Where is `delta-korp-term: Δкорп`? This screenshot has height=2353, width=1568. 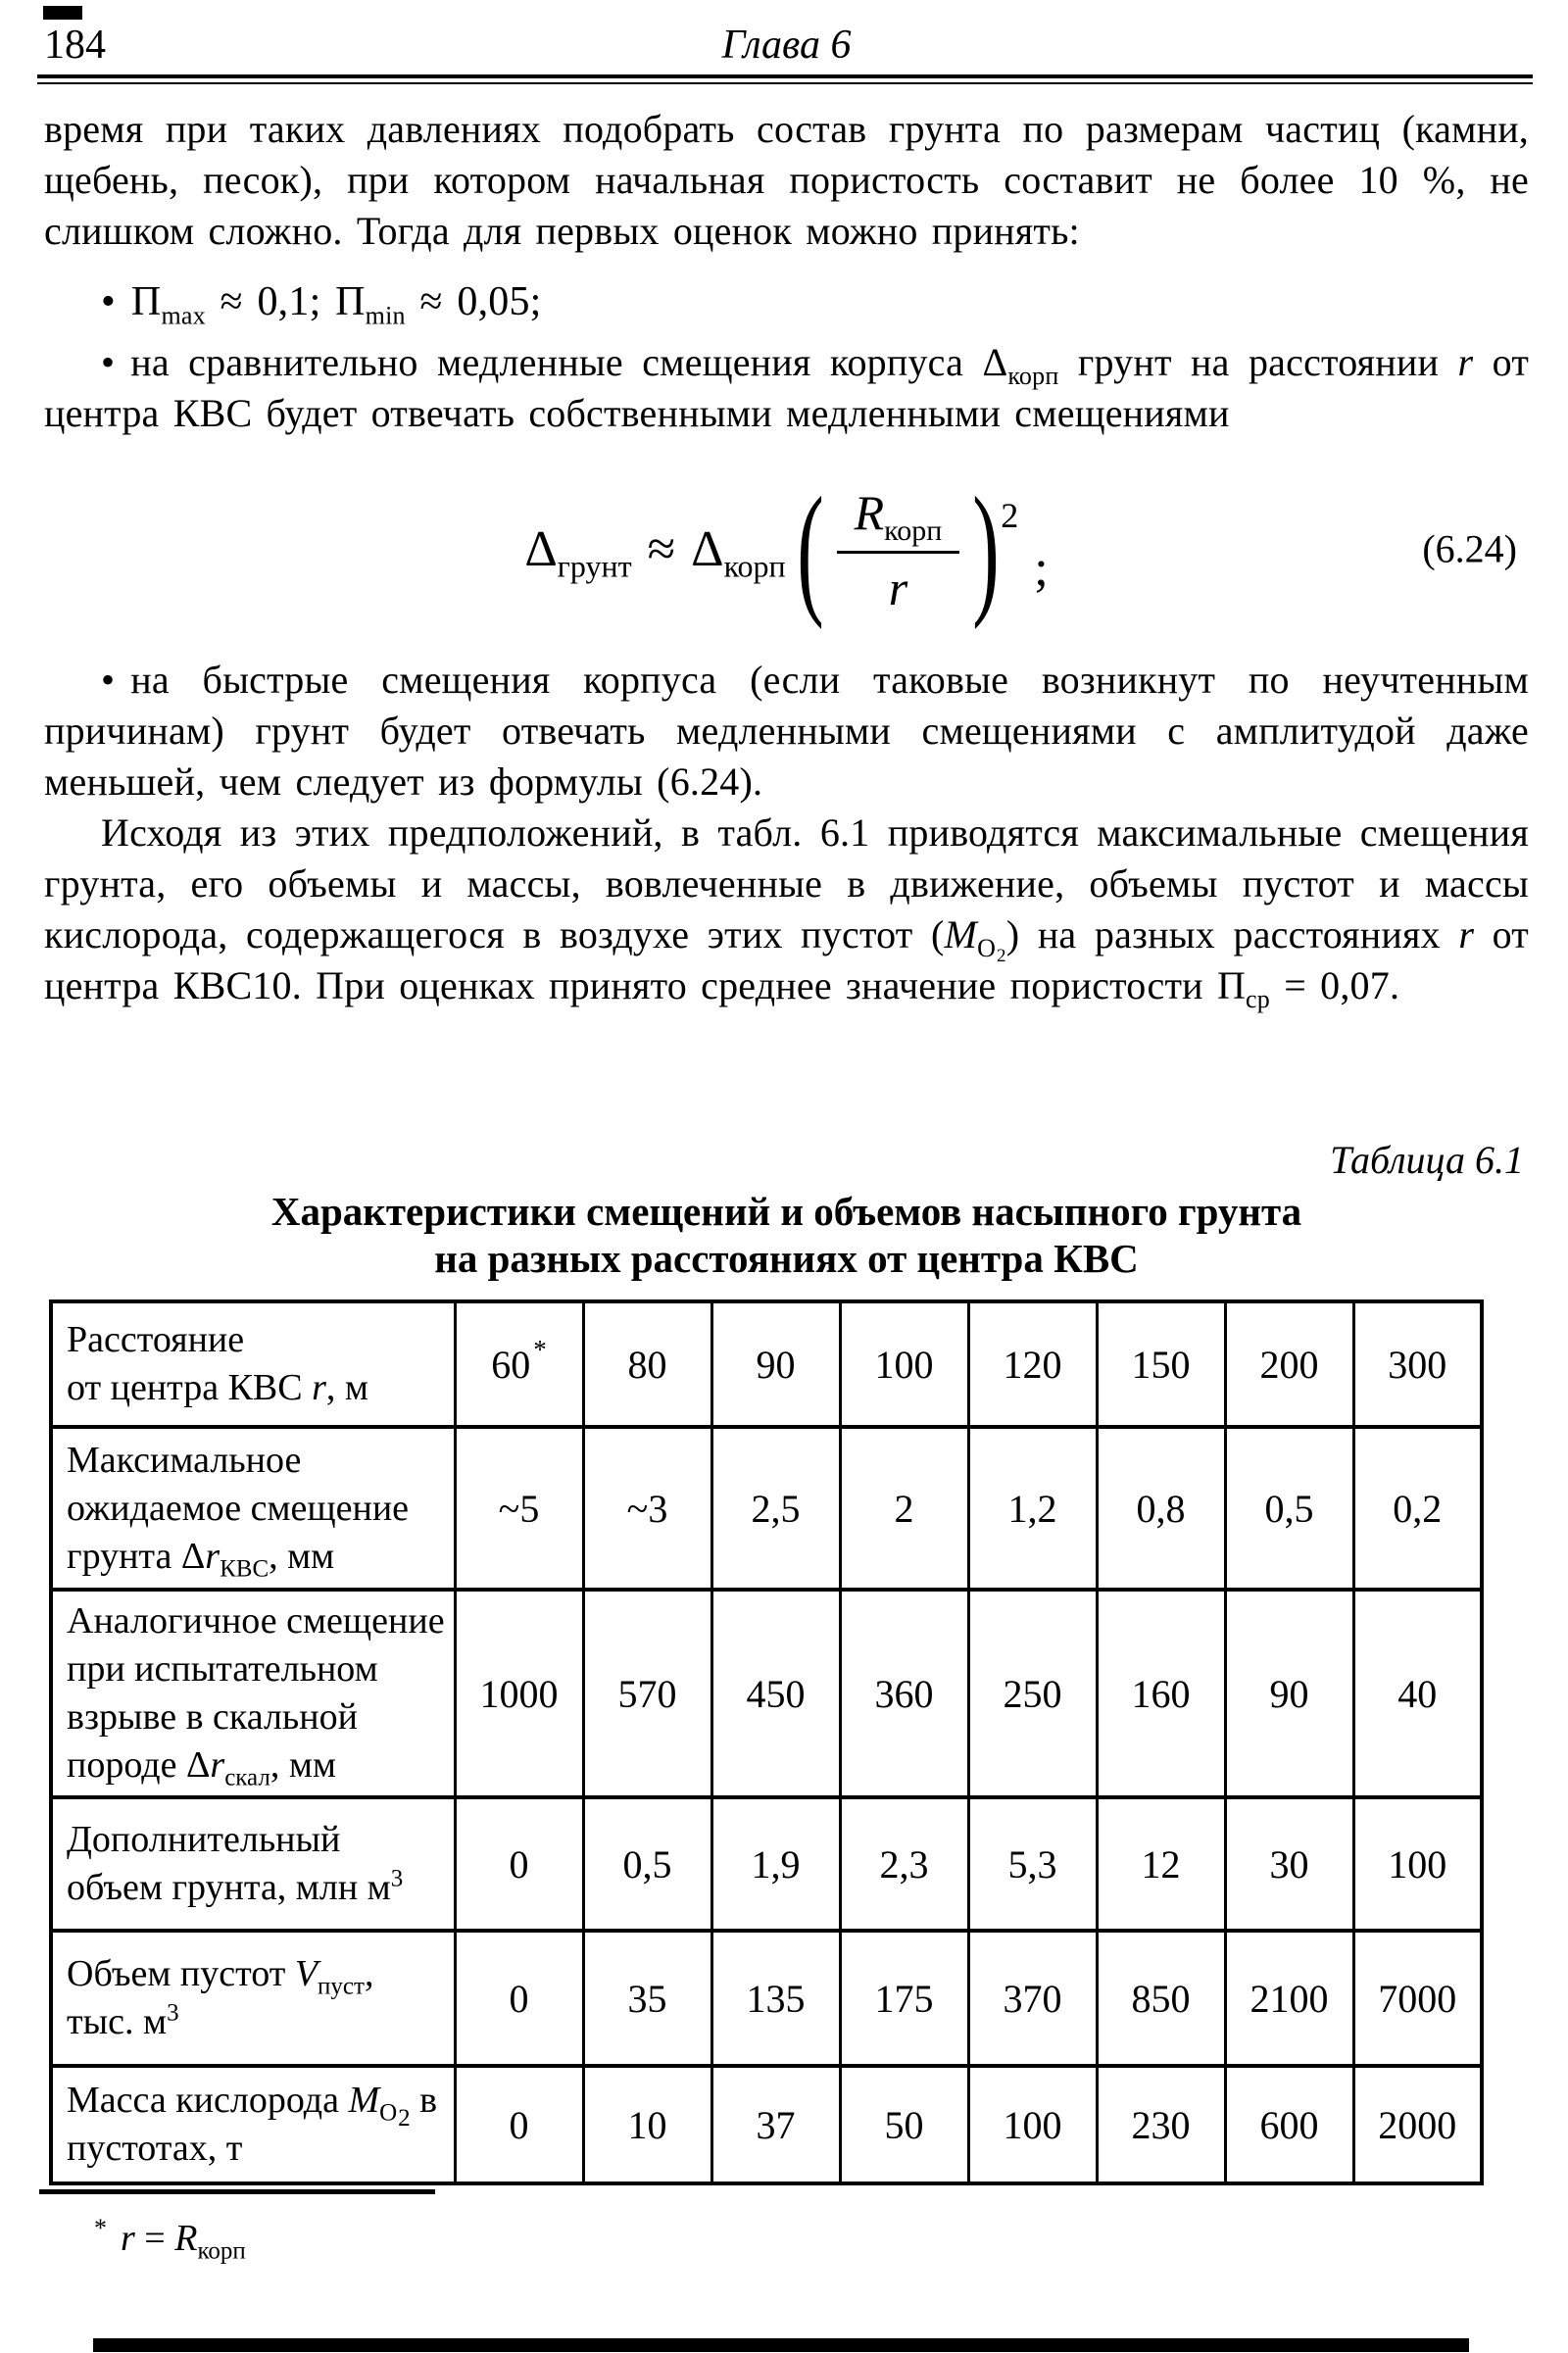 delta-korp-term: Δкорп is located at coordinates (738, 551).